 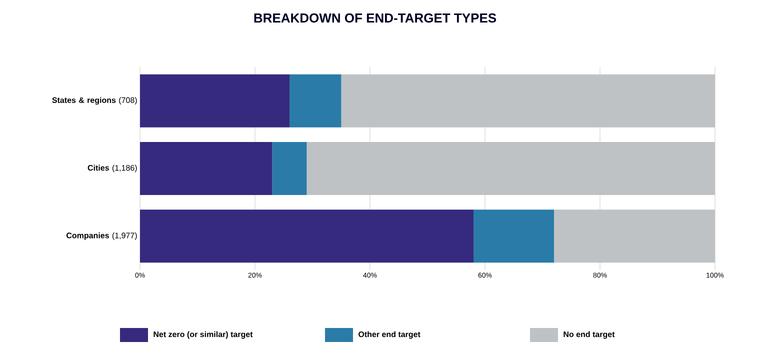 I want to click on y-tick-label: Cities (1,186), so click(x=112, y=168).